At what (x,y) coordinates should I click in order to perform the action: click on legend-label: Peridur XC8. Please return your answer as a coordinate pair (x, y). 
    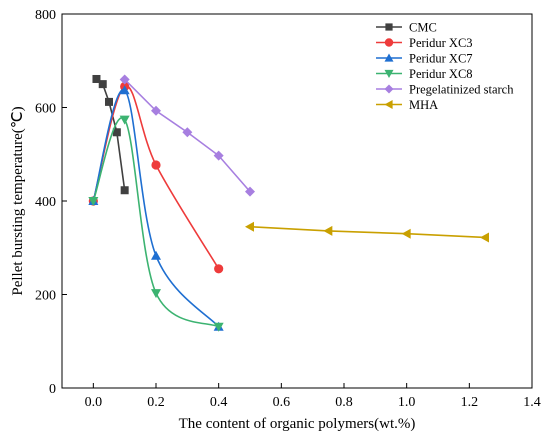
    Looking at the image, I should click on (441, 74).